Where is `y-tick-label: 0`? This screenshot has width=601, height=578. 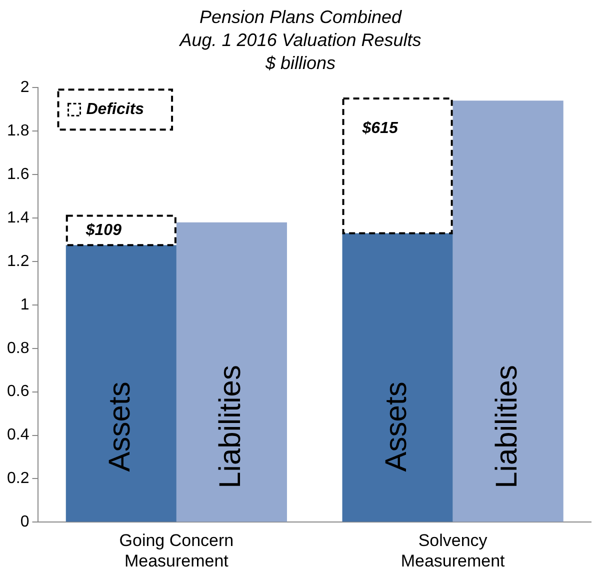 y-tick-label: 0 is located at coordinates (25, 522).